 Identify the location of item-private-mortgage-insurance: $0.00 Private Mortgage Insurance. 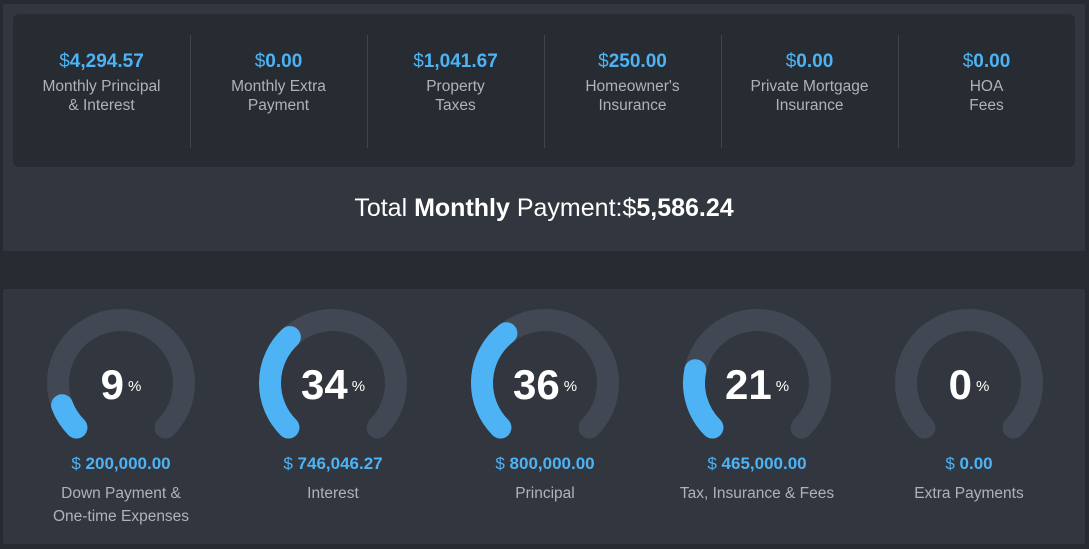
(809, 90).